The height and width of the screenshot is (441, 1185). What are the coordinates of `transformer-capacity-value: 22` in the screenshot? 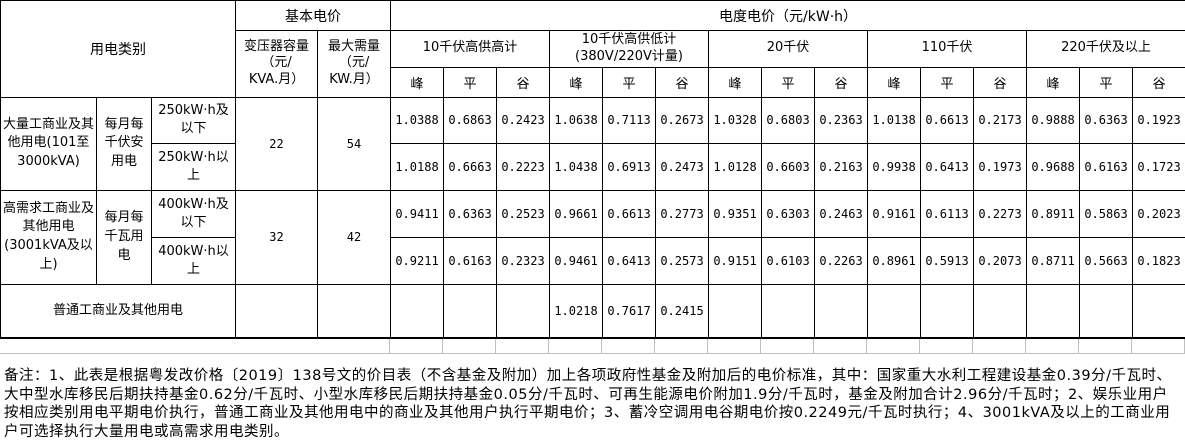 It's located at (277, 143).